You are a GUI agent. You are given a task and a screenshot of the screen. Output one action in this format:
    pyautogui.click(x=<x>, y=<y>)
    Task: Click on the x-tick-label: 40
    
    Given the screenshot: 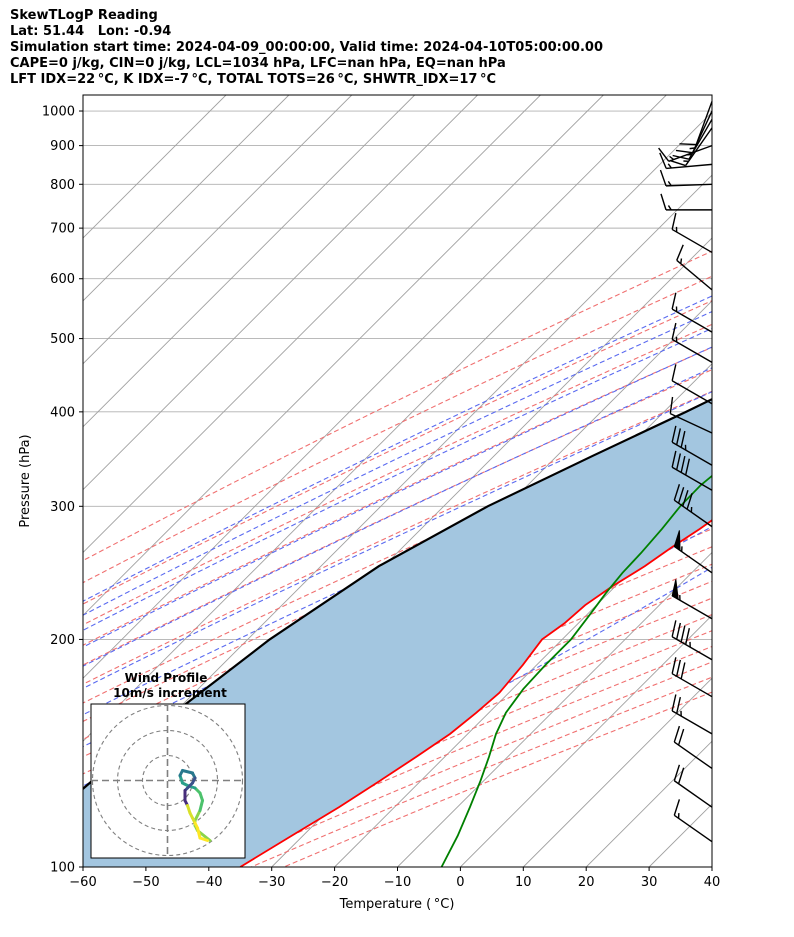 What is the action you would take?
    pyautogui.click(x=712, y=882)
    